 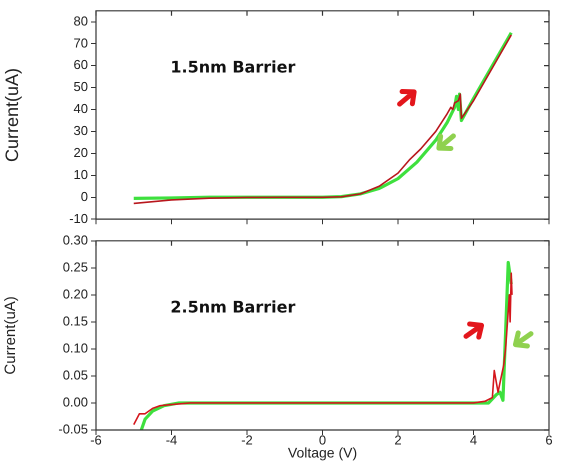 I want to click on y-tick-label: 60, so click(x=81, y=64).